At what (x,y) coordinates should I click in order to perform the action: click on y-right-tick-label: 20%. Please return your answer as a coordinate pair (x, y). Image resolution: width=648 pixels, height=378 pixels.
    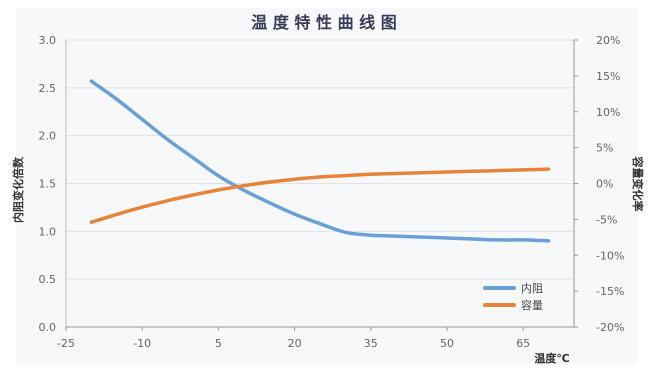
    Looking at the image, I should click on (608, 40).